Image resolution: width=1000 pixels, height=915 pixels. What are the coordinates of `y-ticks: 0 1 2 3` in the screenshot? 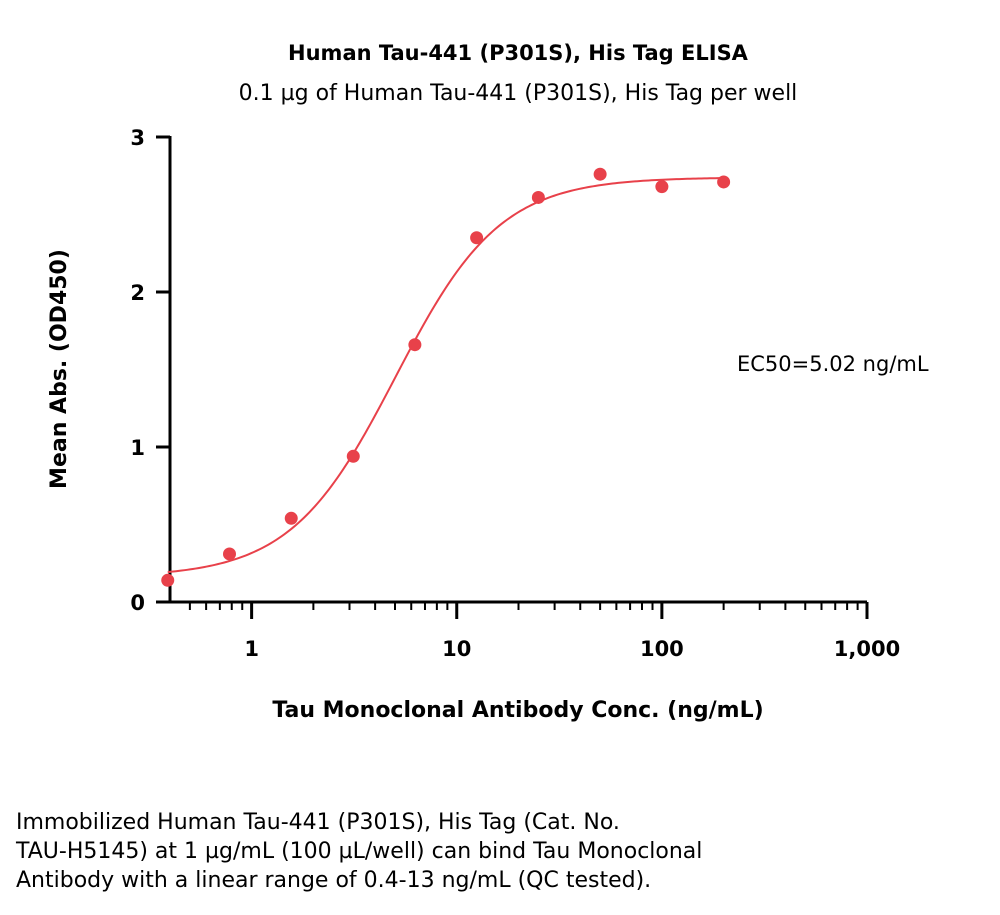 It's located at (150, 370).